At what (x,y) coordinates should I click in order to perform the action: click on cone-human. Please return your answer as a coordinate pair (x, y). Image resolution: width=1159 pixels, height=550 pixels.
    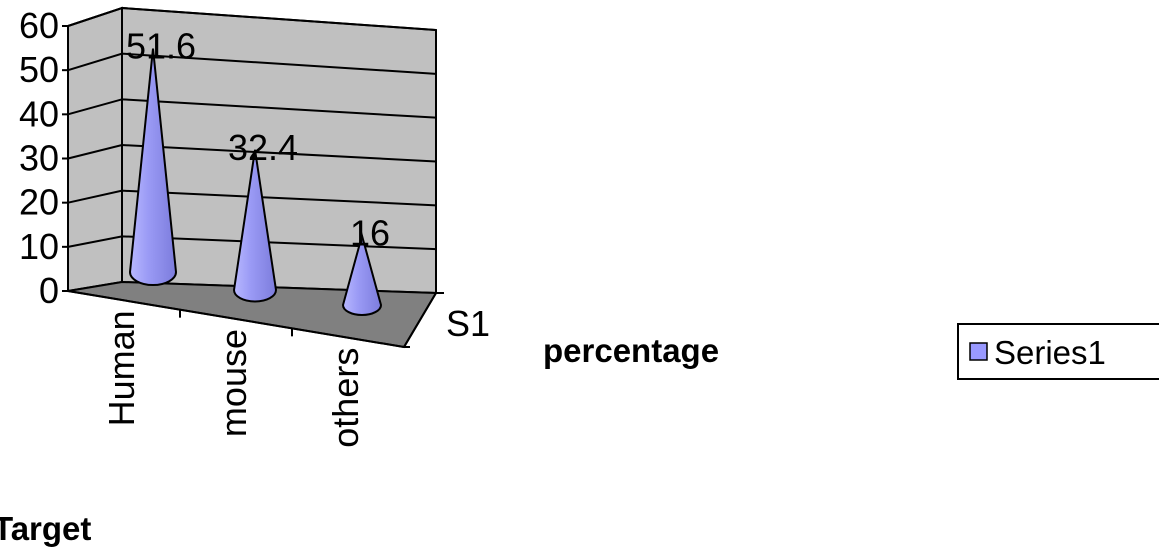
    Looking at the image, I should click on (153, 167).